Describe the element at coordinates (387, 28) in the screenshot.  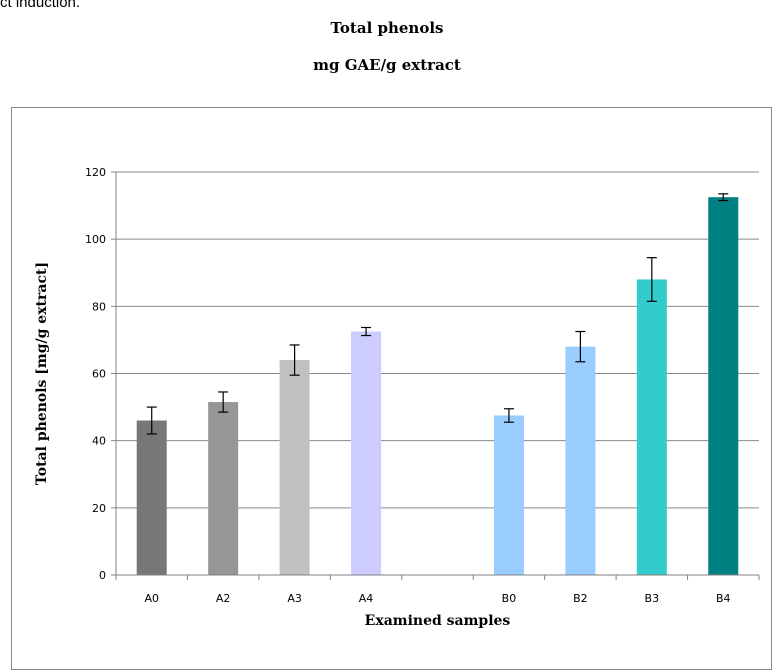
I see `figure-title: Total phenols` at that location.